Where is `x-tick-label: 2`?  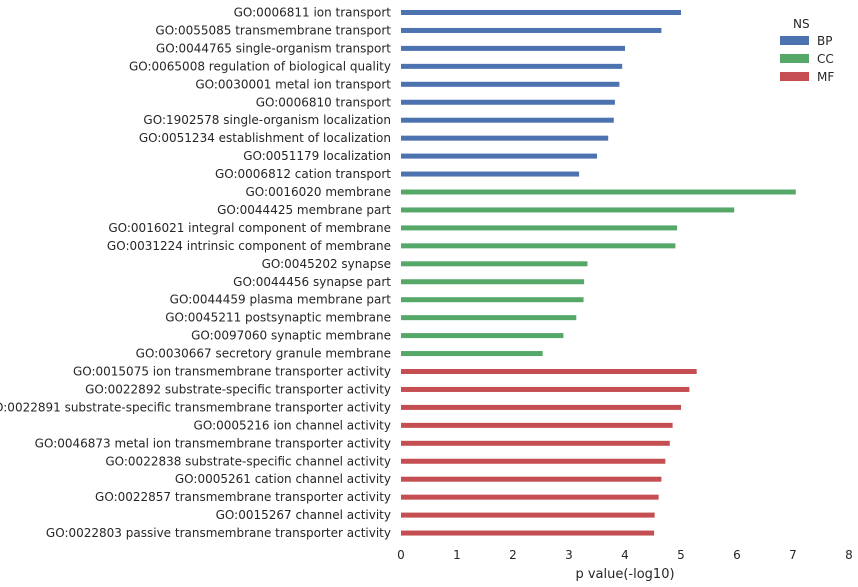 x-tick-label: 2 is located at coordinates (513, 555).